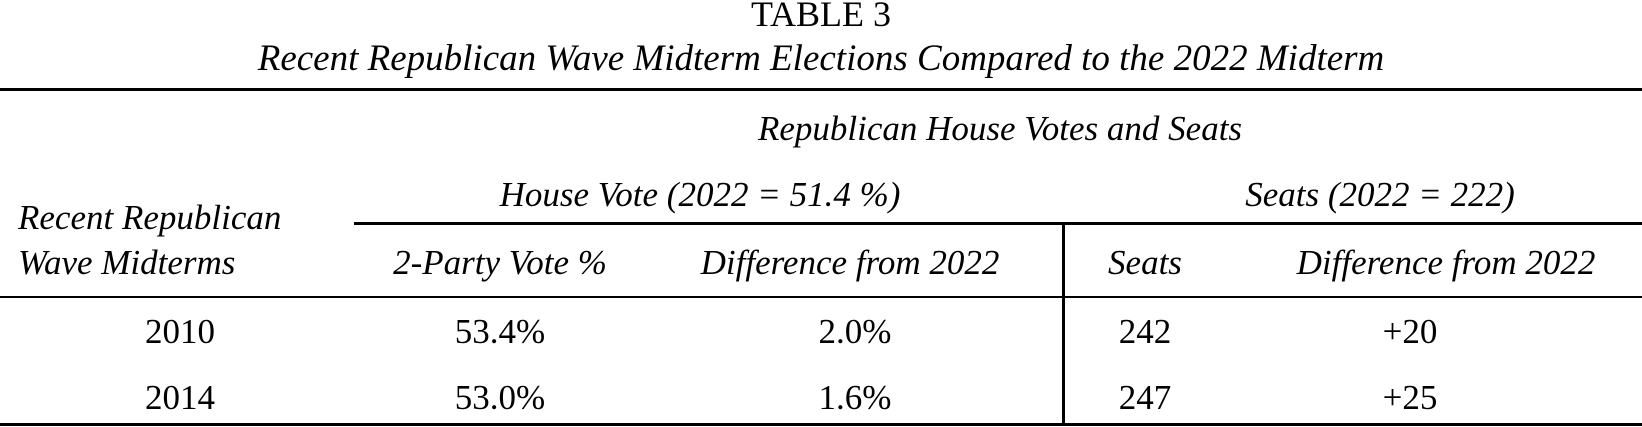  What do you see at coordinates (1145, 262) in the screenshot?
I see `col-header-seats: Seats` at bounding box center [1145, 262].